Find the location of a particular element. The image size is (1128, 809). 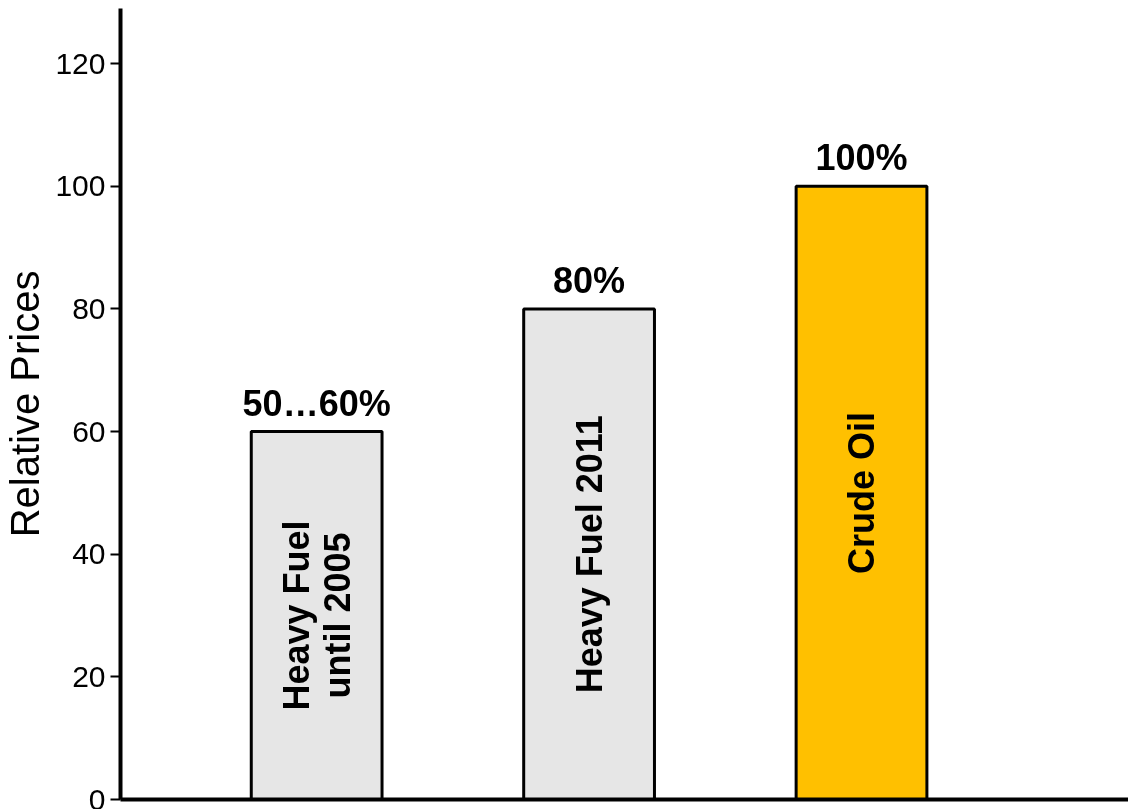

y-tick-label: 100 is located at coordinates (80, 186).